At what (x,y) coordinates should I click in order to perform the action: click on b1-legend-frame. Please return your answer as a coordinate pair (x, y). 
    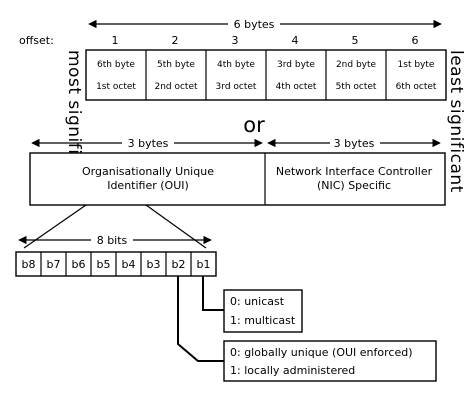
    Looking at the image, I should click on (263, 311).